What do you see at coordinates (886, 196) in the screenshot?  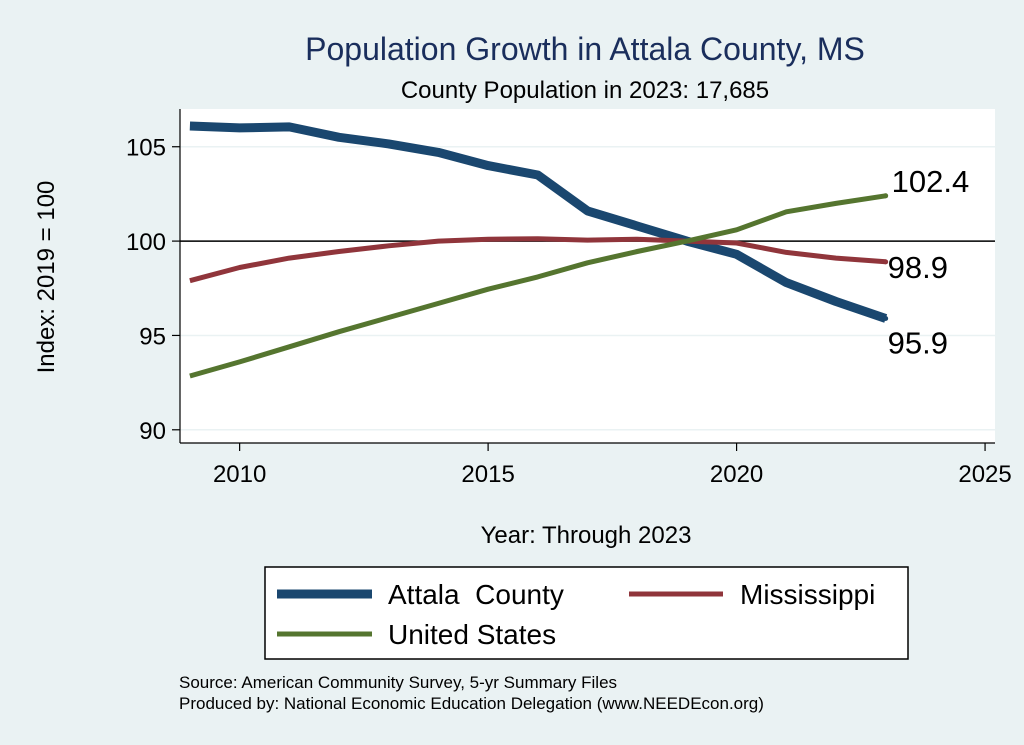 I see `series-united-states-end-point` at bounding box center [886, 196].